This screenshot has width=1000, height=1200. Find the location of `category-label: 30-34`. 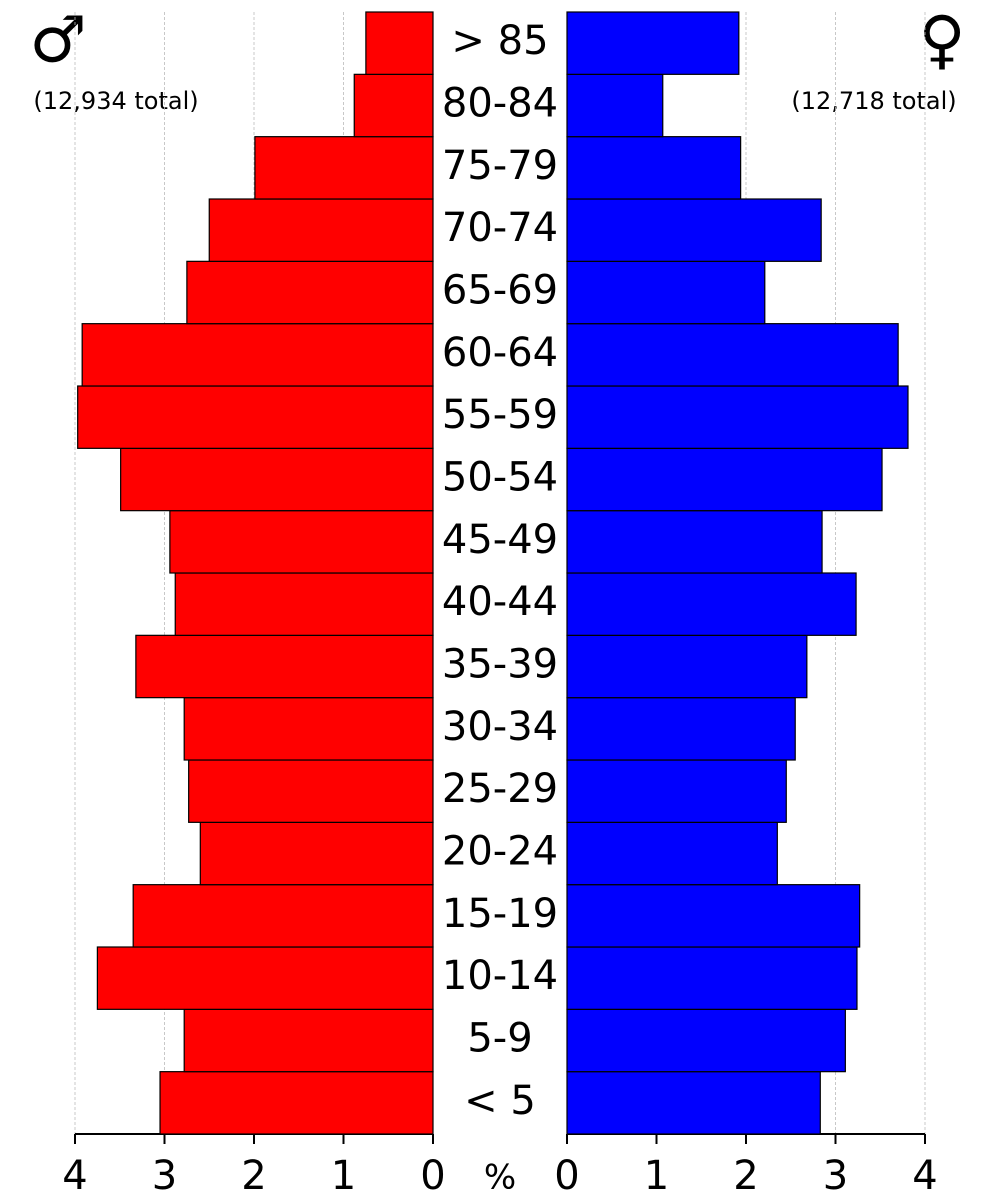

category-label: 30-34 is located at coordinates (500, 727).